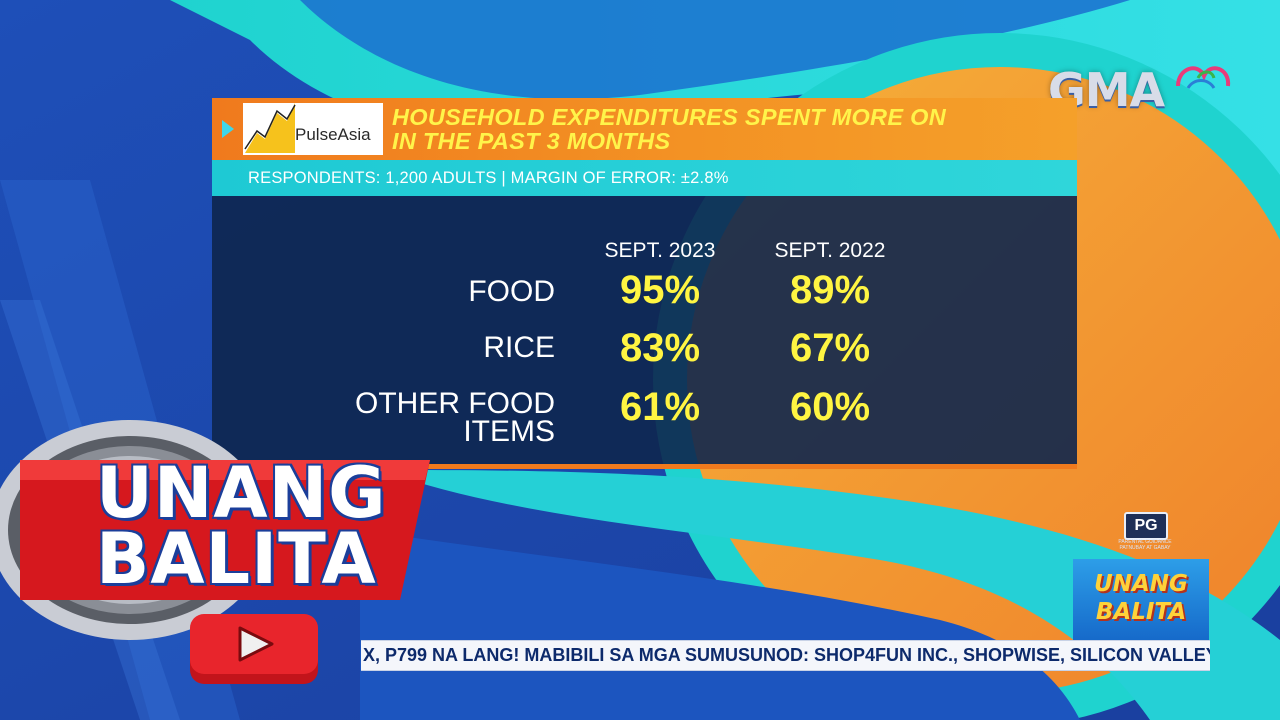 The height and width of the screenshot is (720, 1280). I want to click on rating-badge: PG, so click(1146, 526).